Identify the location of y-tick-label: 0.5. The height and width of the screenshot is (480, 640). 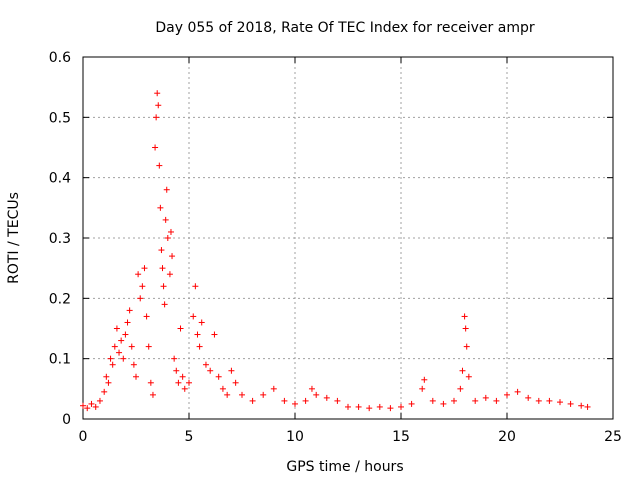
(60, 118).